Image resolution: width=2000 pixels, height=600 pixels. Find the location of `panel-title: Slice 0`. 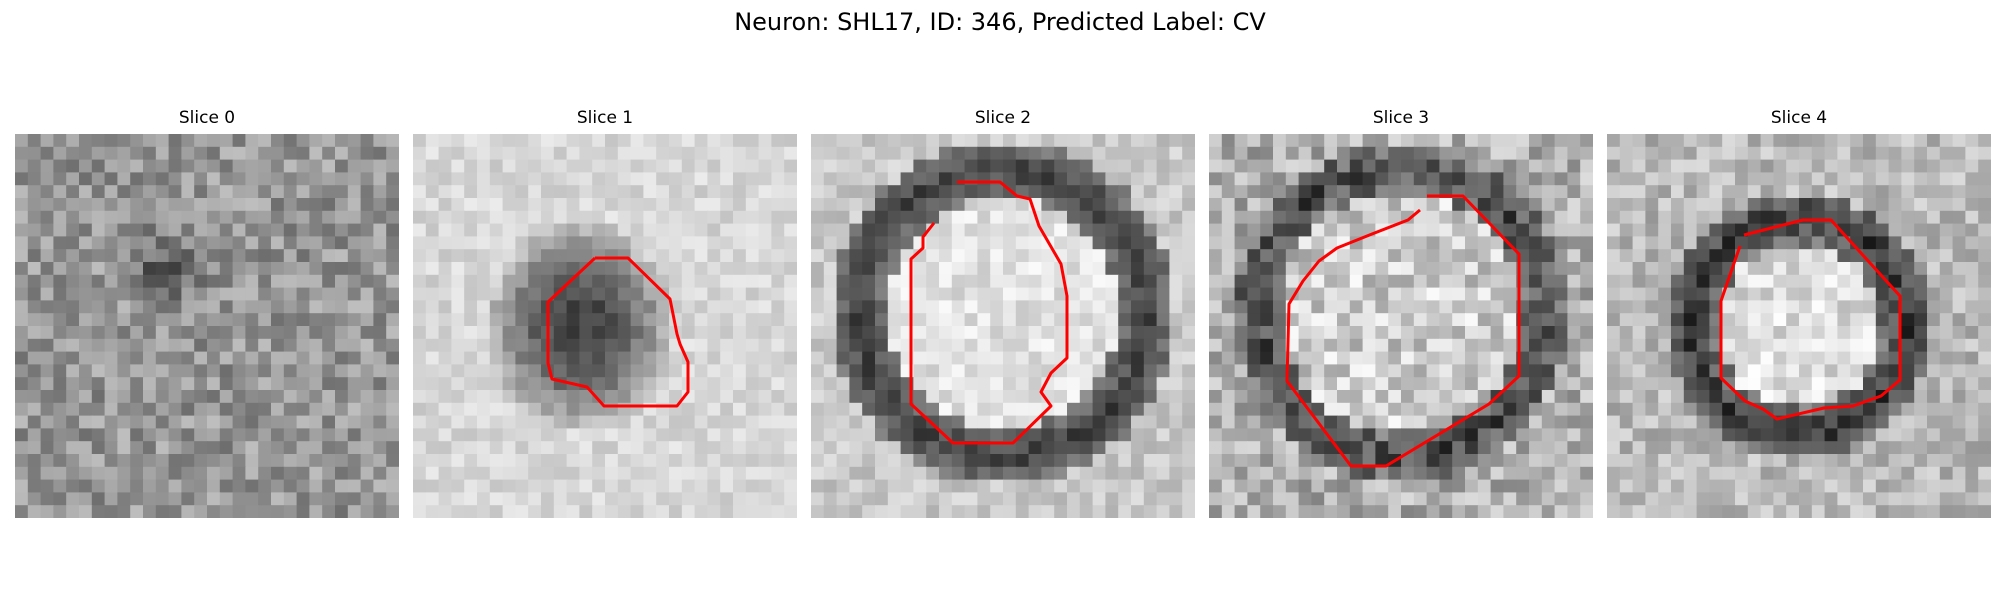

panel-title: Slice 0 is located at coordinates (207, 118).